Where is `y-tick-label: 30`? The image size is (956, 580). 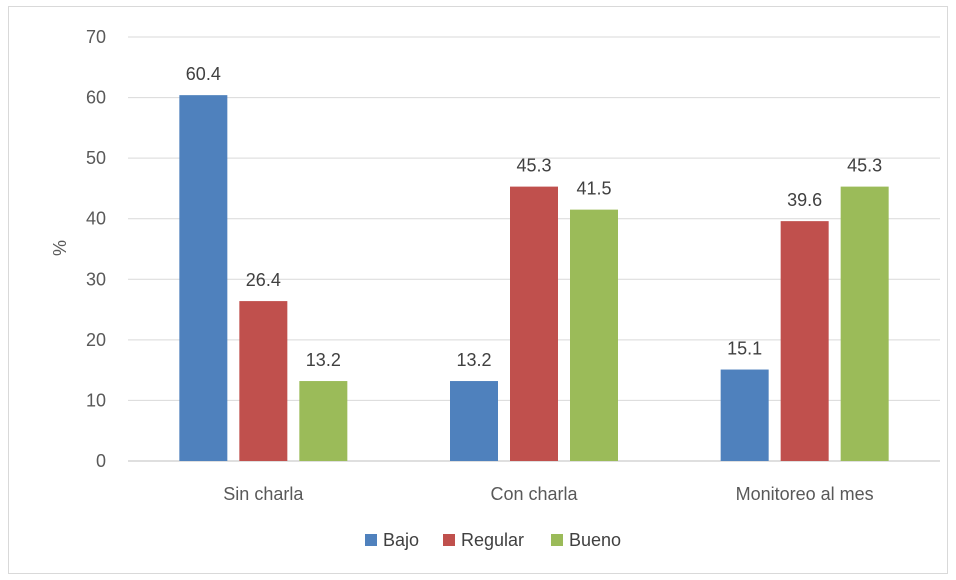
y-tick-label: 30 is located at coordinates (96, 279).